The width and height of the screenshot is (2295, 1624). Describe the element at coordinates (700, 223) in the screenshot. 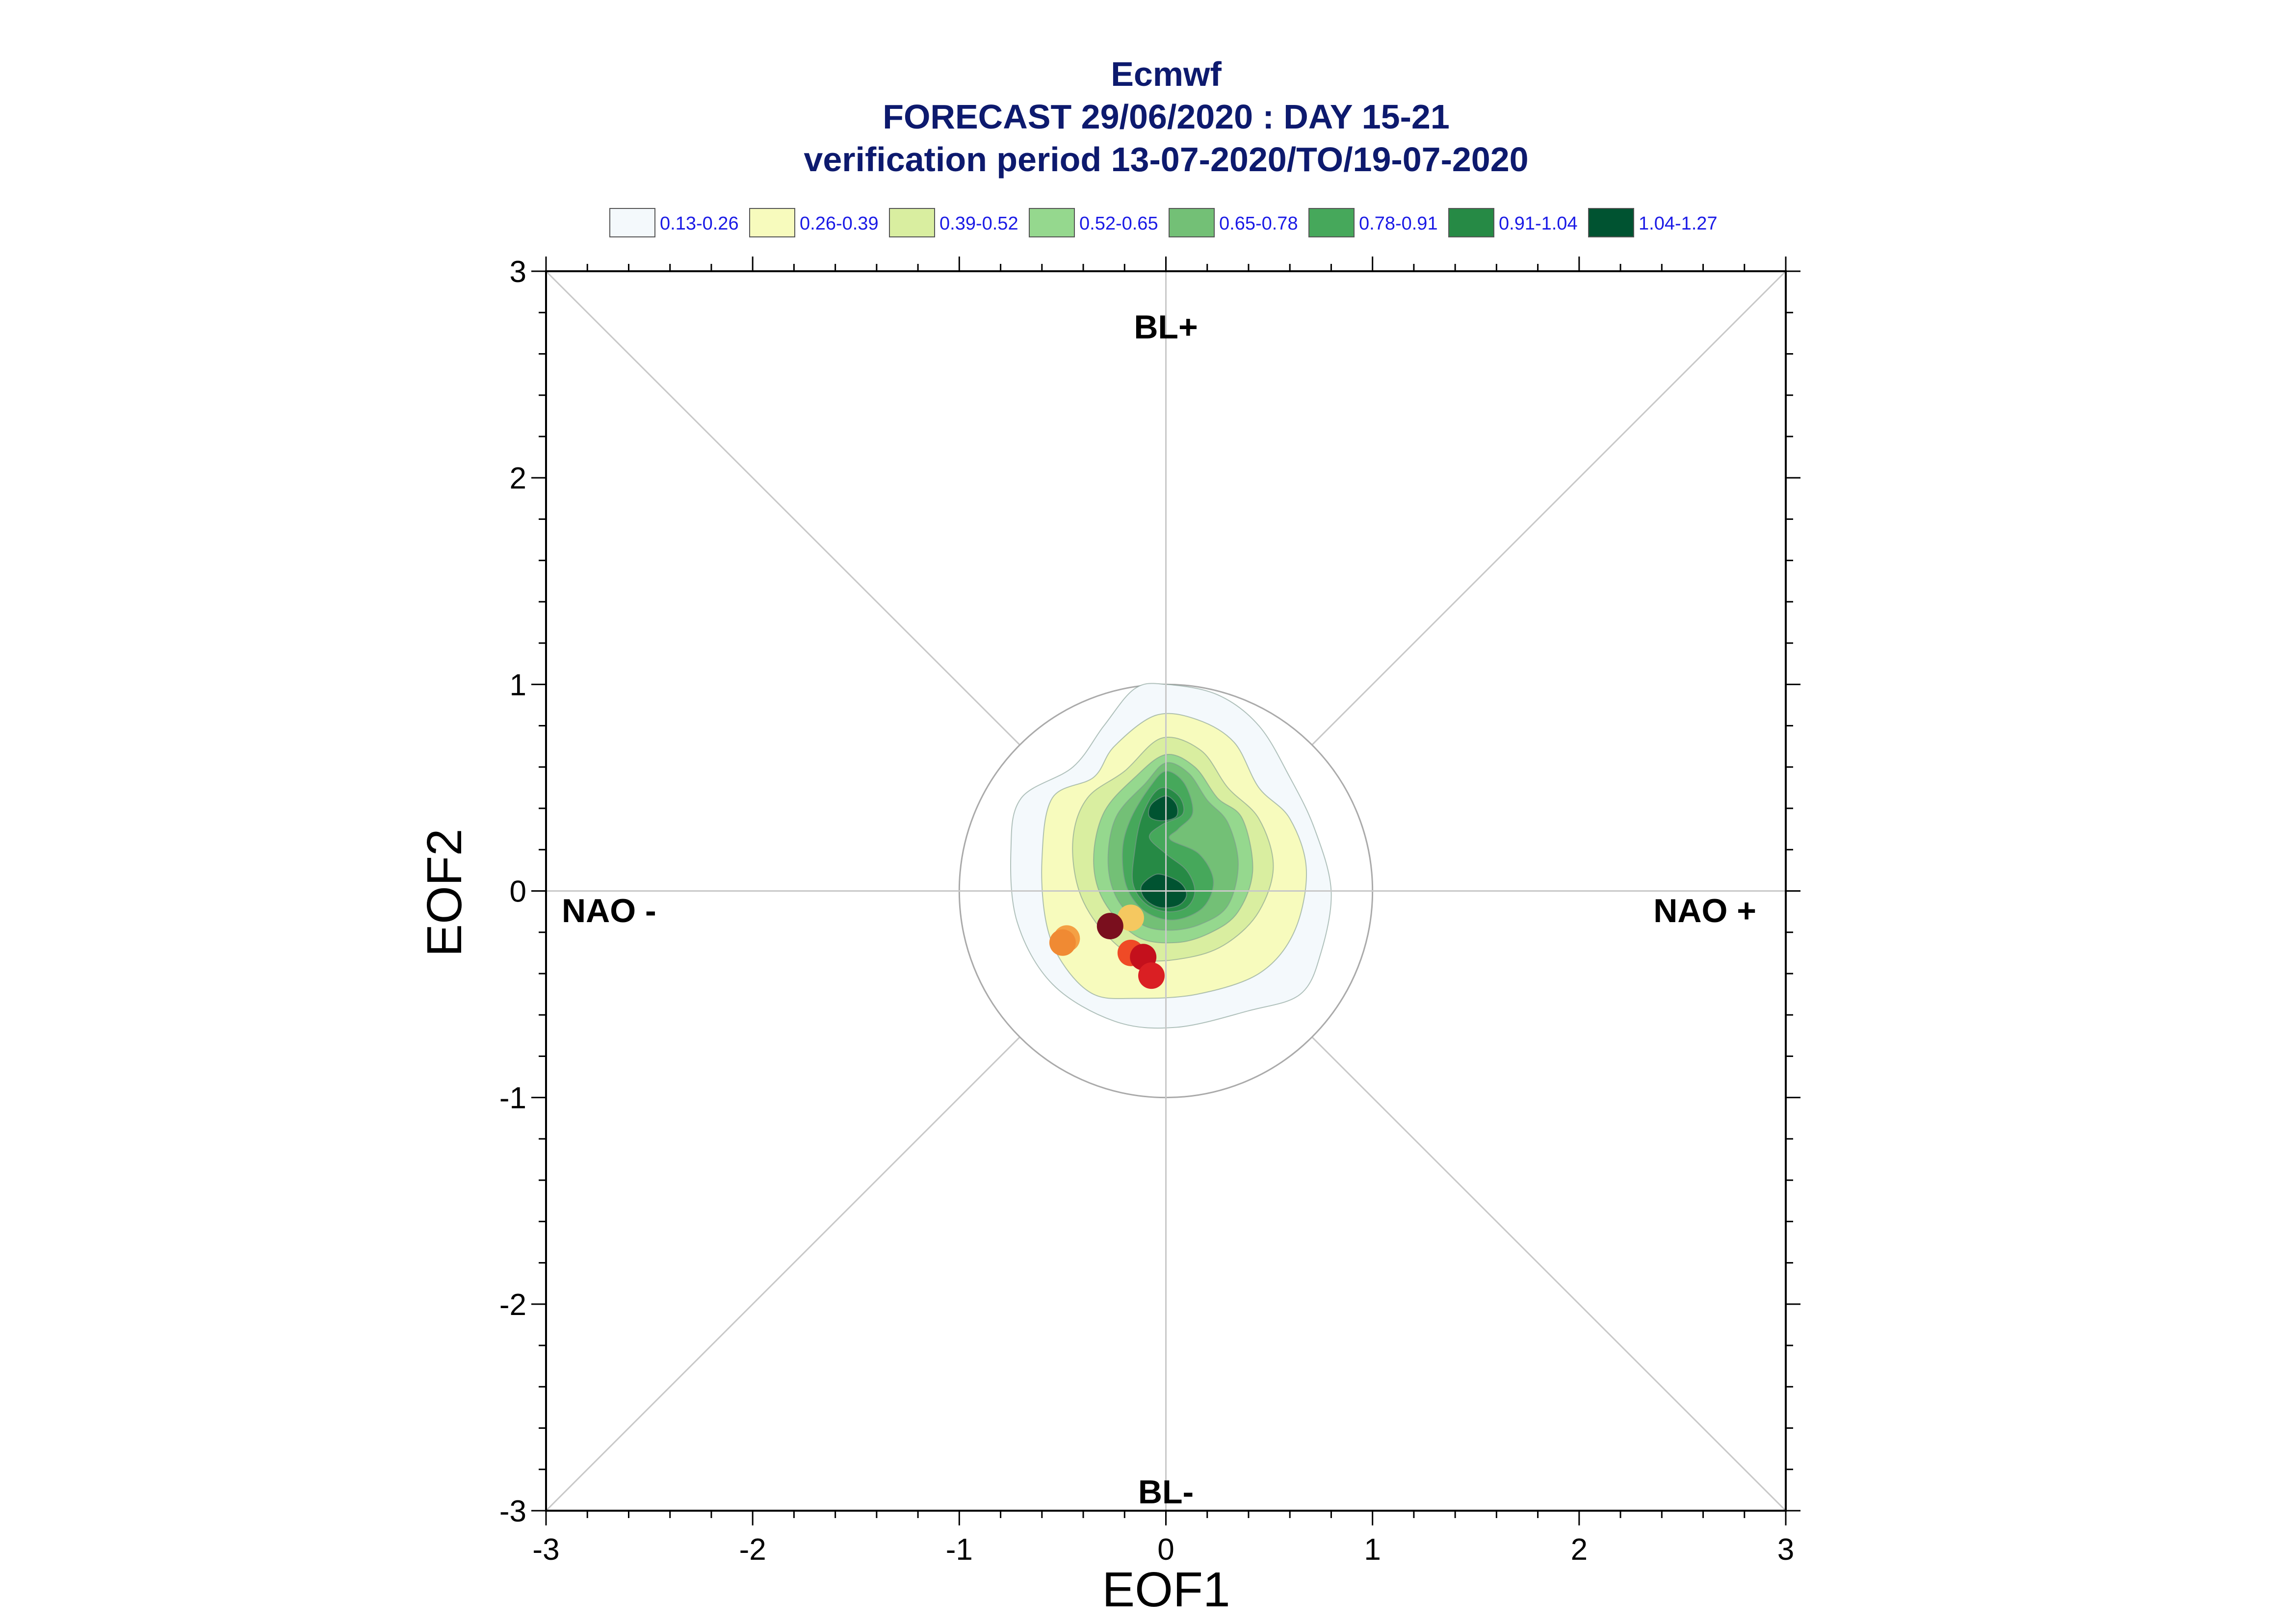

I see `legend-label: 0.13-0.26` at that location.